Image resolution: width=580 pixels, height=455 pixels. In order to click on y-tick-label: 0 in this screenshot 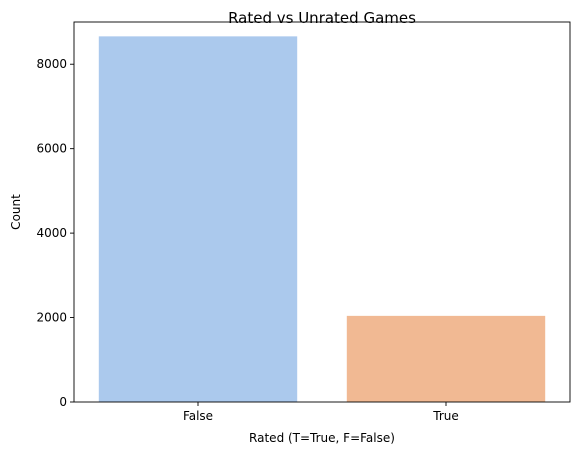, I will do `click(63, 402)`.